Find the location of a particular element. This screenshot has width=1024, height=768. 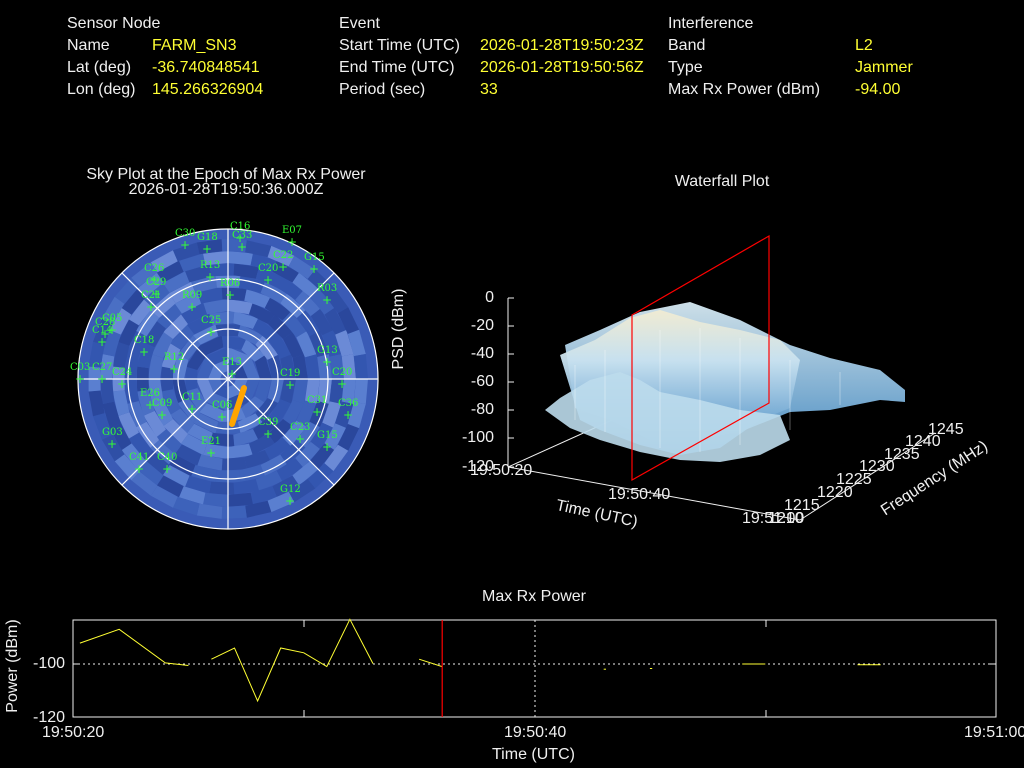

interference-band-label: Band is located at coordinates (687, 45).